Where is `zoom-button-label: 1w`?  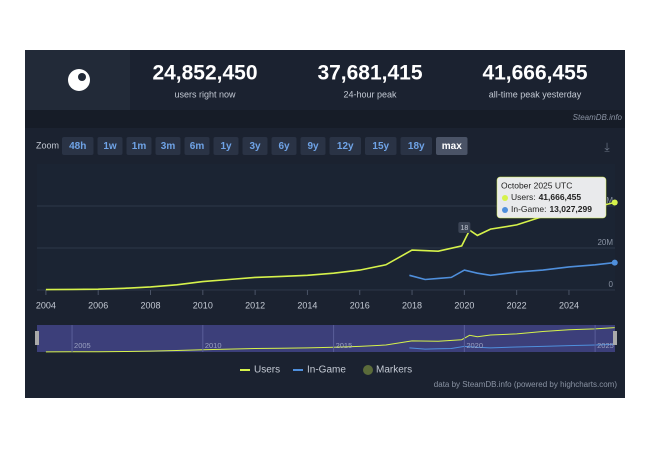 zoom-button-label: 1w is located at coordinates (110, 146).